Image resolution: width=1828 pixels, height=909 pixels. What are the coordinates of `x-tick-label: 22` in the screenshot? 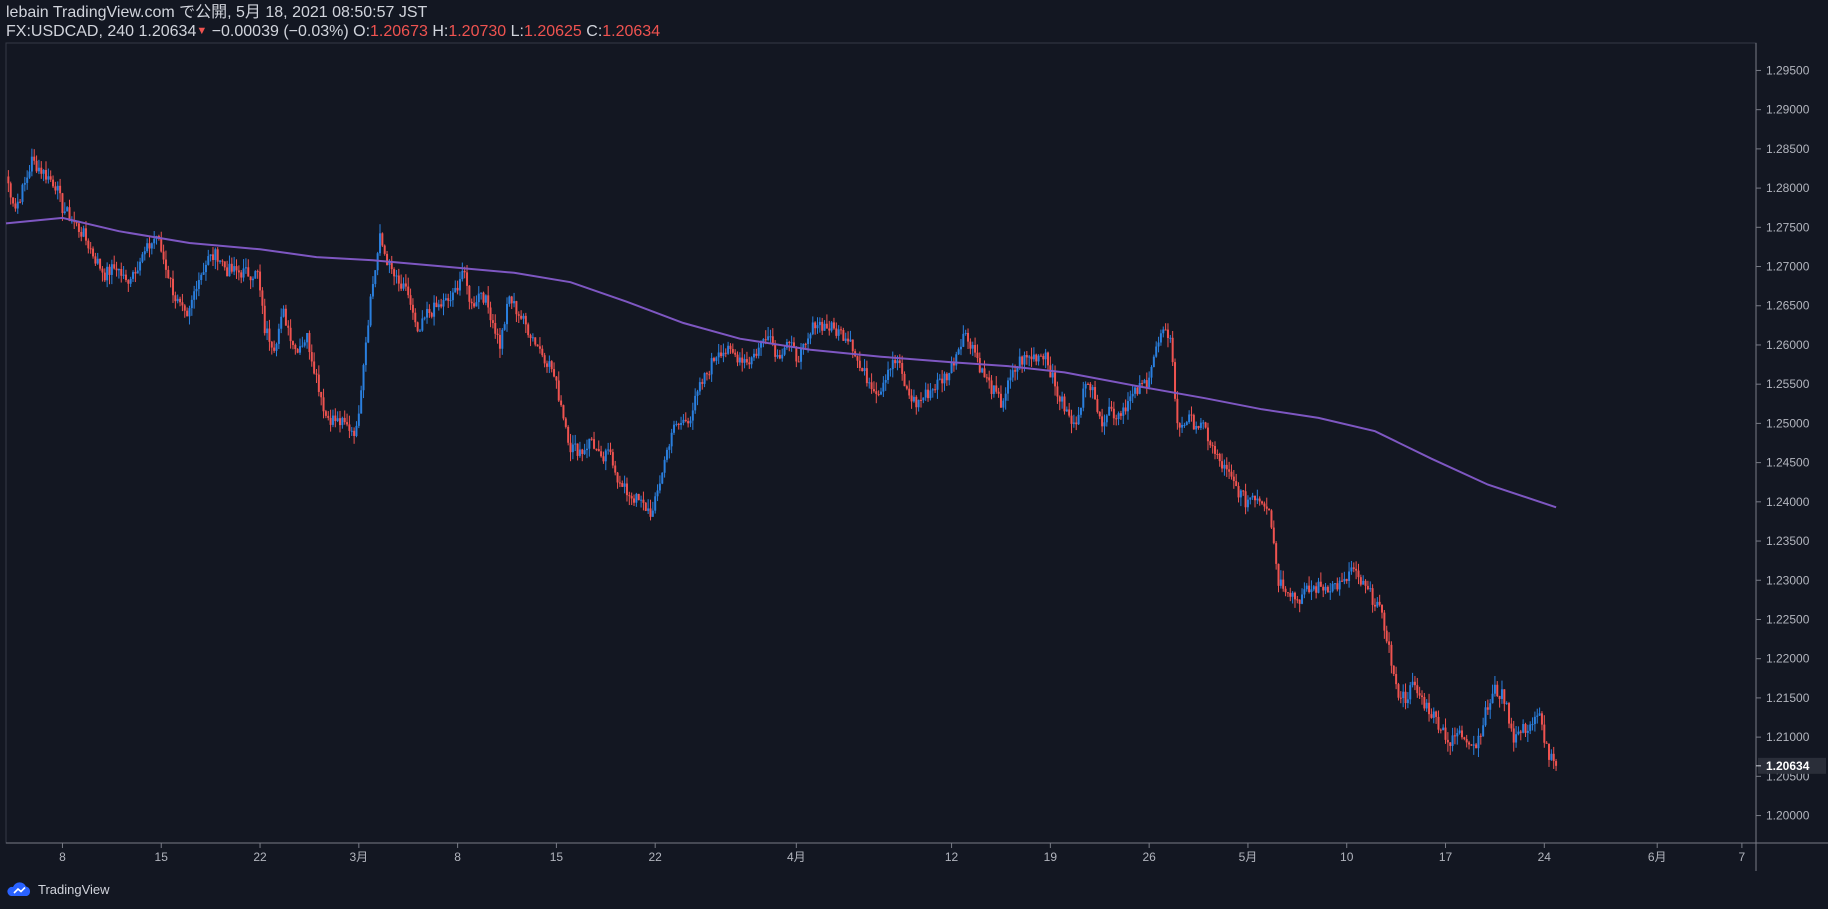 It's located at (656, 857).